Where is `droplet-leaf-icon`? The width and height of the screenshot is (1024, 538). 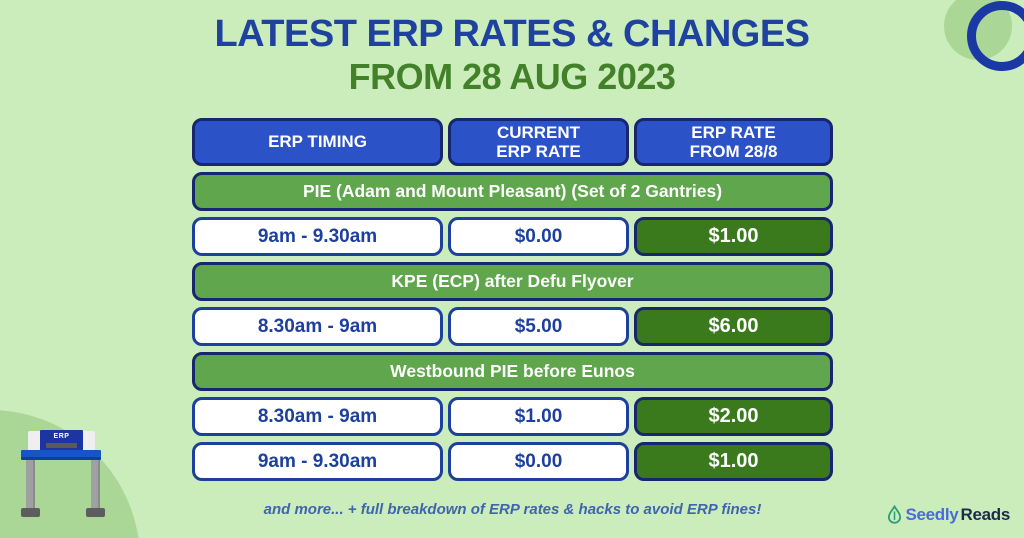 droplet-leaf-icon is located at coordinates (894, 515).